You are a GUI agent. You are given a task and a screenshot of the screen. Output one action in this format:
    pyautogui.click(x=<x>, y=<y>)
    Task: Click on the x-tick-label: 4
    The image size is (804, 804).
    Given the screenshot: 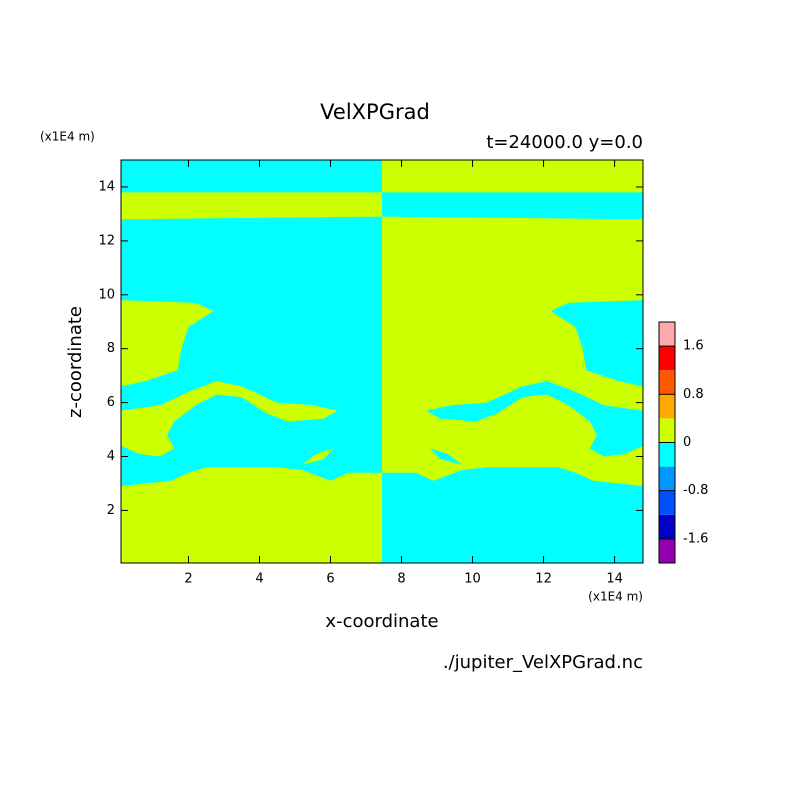 What is the action you would take?
    pyautogui.click(x=259, y=579)
    